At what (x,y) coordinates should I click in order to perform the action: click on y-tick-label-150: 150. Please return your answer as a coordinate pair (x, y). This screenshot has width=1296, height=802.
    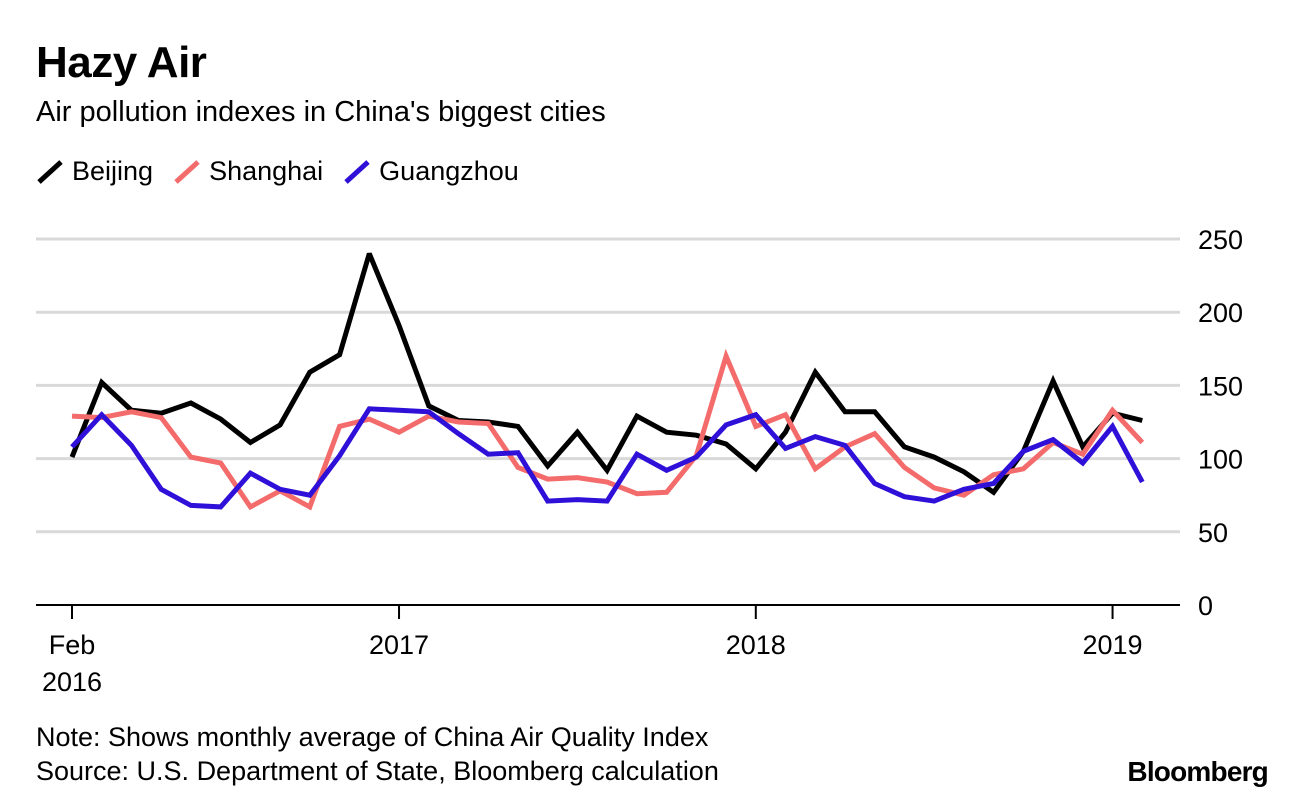
    Looking at the image, I should click on (1220, 386).